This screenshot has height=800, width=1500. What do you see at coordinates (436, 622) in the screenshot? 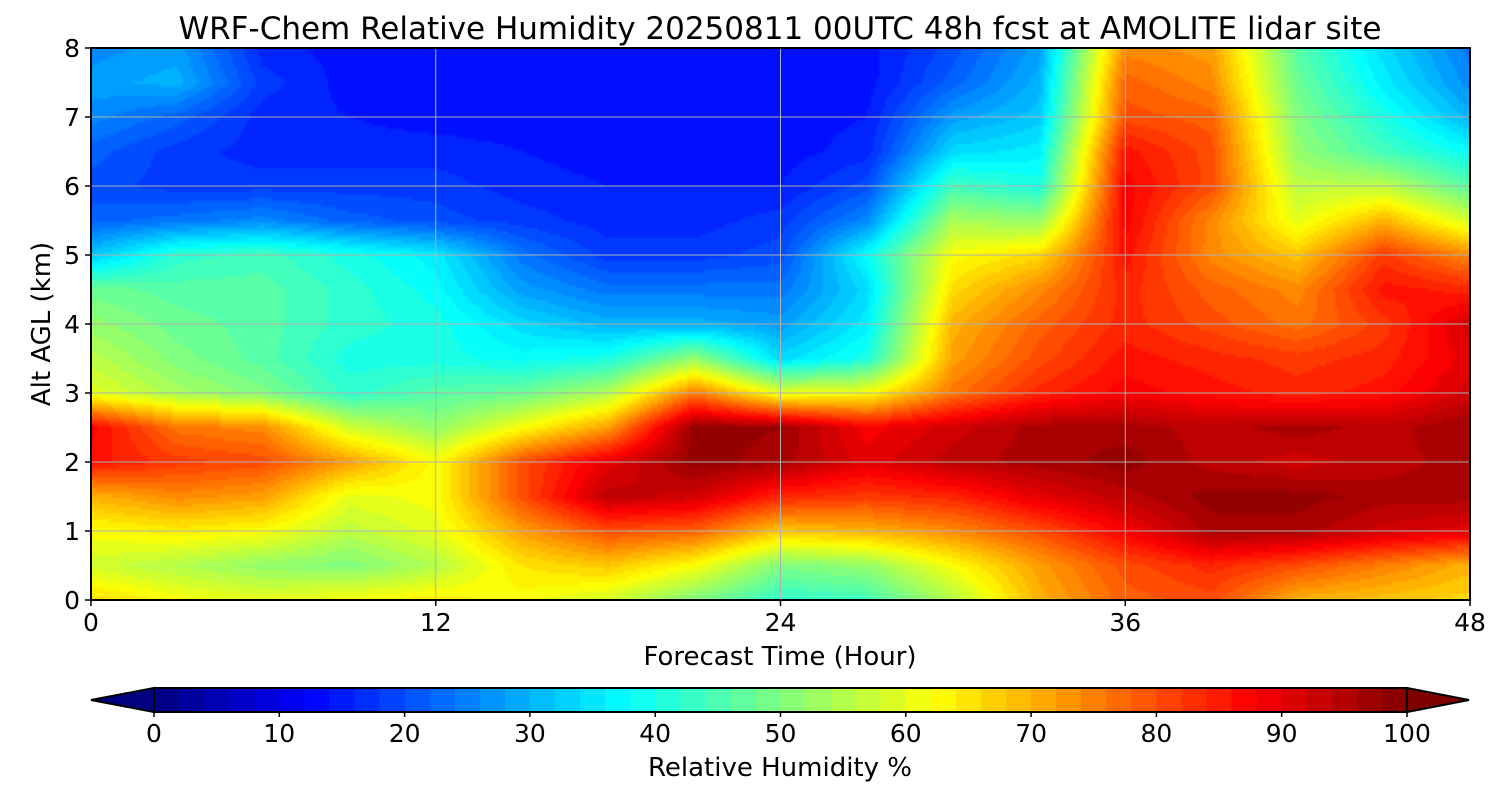
I see `x-tick-label: 12` at bounding box center [436, 622].